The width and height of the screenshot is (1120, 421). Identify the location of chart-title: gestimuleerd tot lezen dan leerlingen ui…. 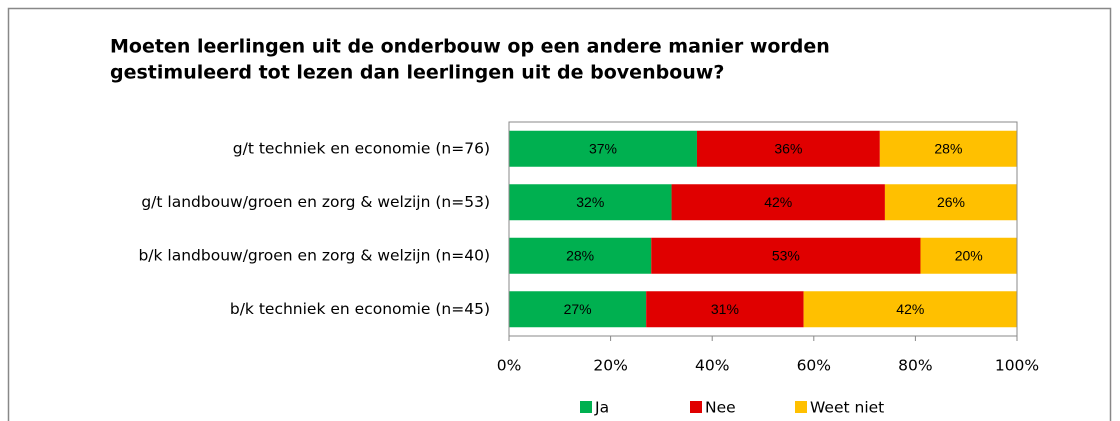
(417, 73).